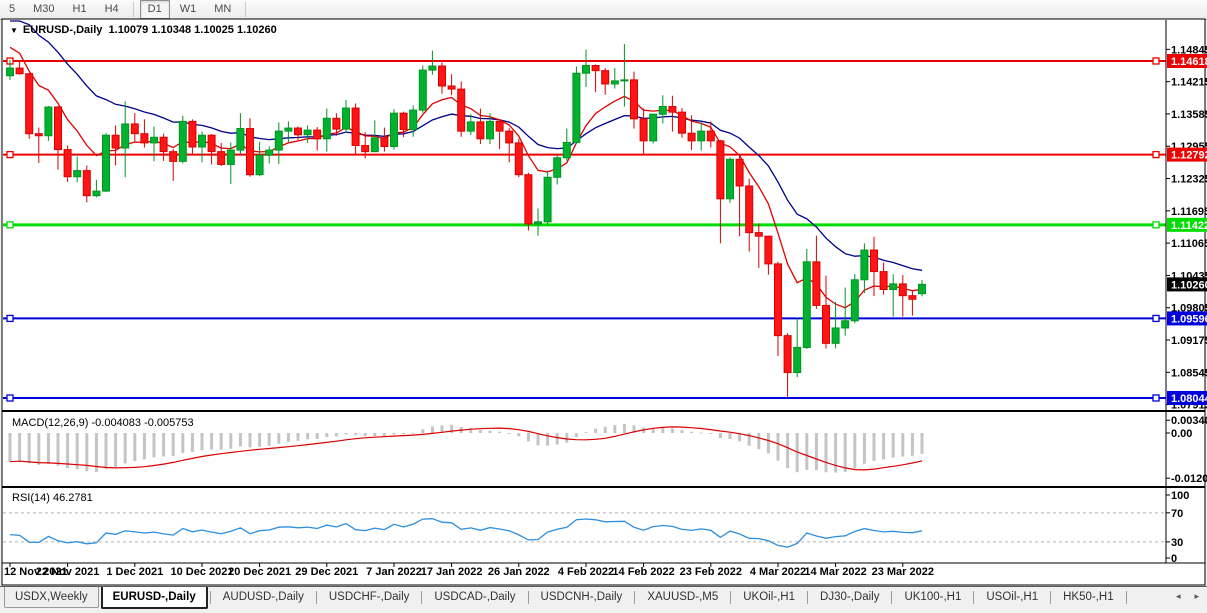 The width and height of the screenshot is (1207, 613). I want to click on chart-tab-audusd-daily: AUDUSD-,Daily, so click(263, 597).